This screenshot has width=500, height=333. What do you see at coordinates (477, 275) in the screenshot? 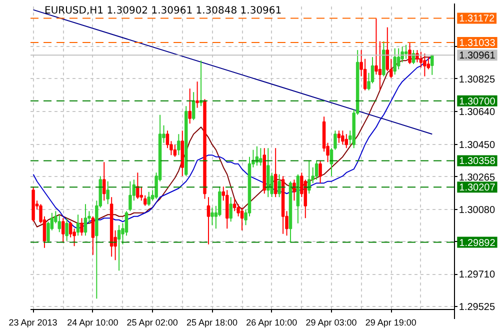
I see `y-tick-label: 1.29710` at bounding box center [477, 275].